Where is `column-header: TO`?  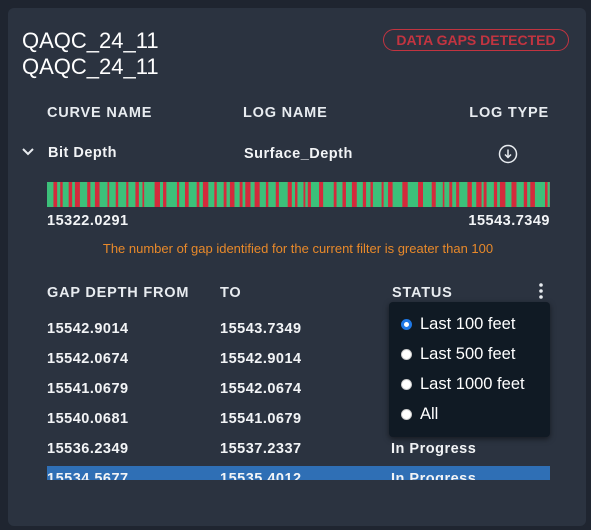
column-header: TO is located at coordinates (231, 293).